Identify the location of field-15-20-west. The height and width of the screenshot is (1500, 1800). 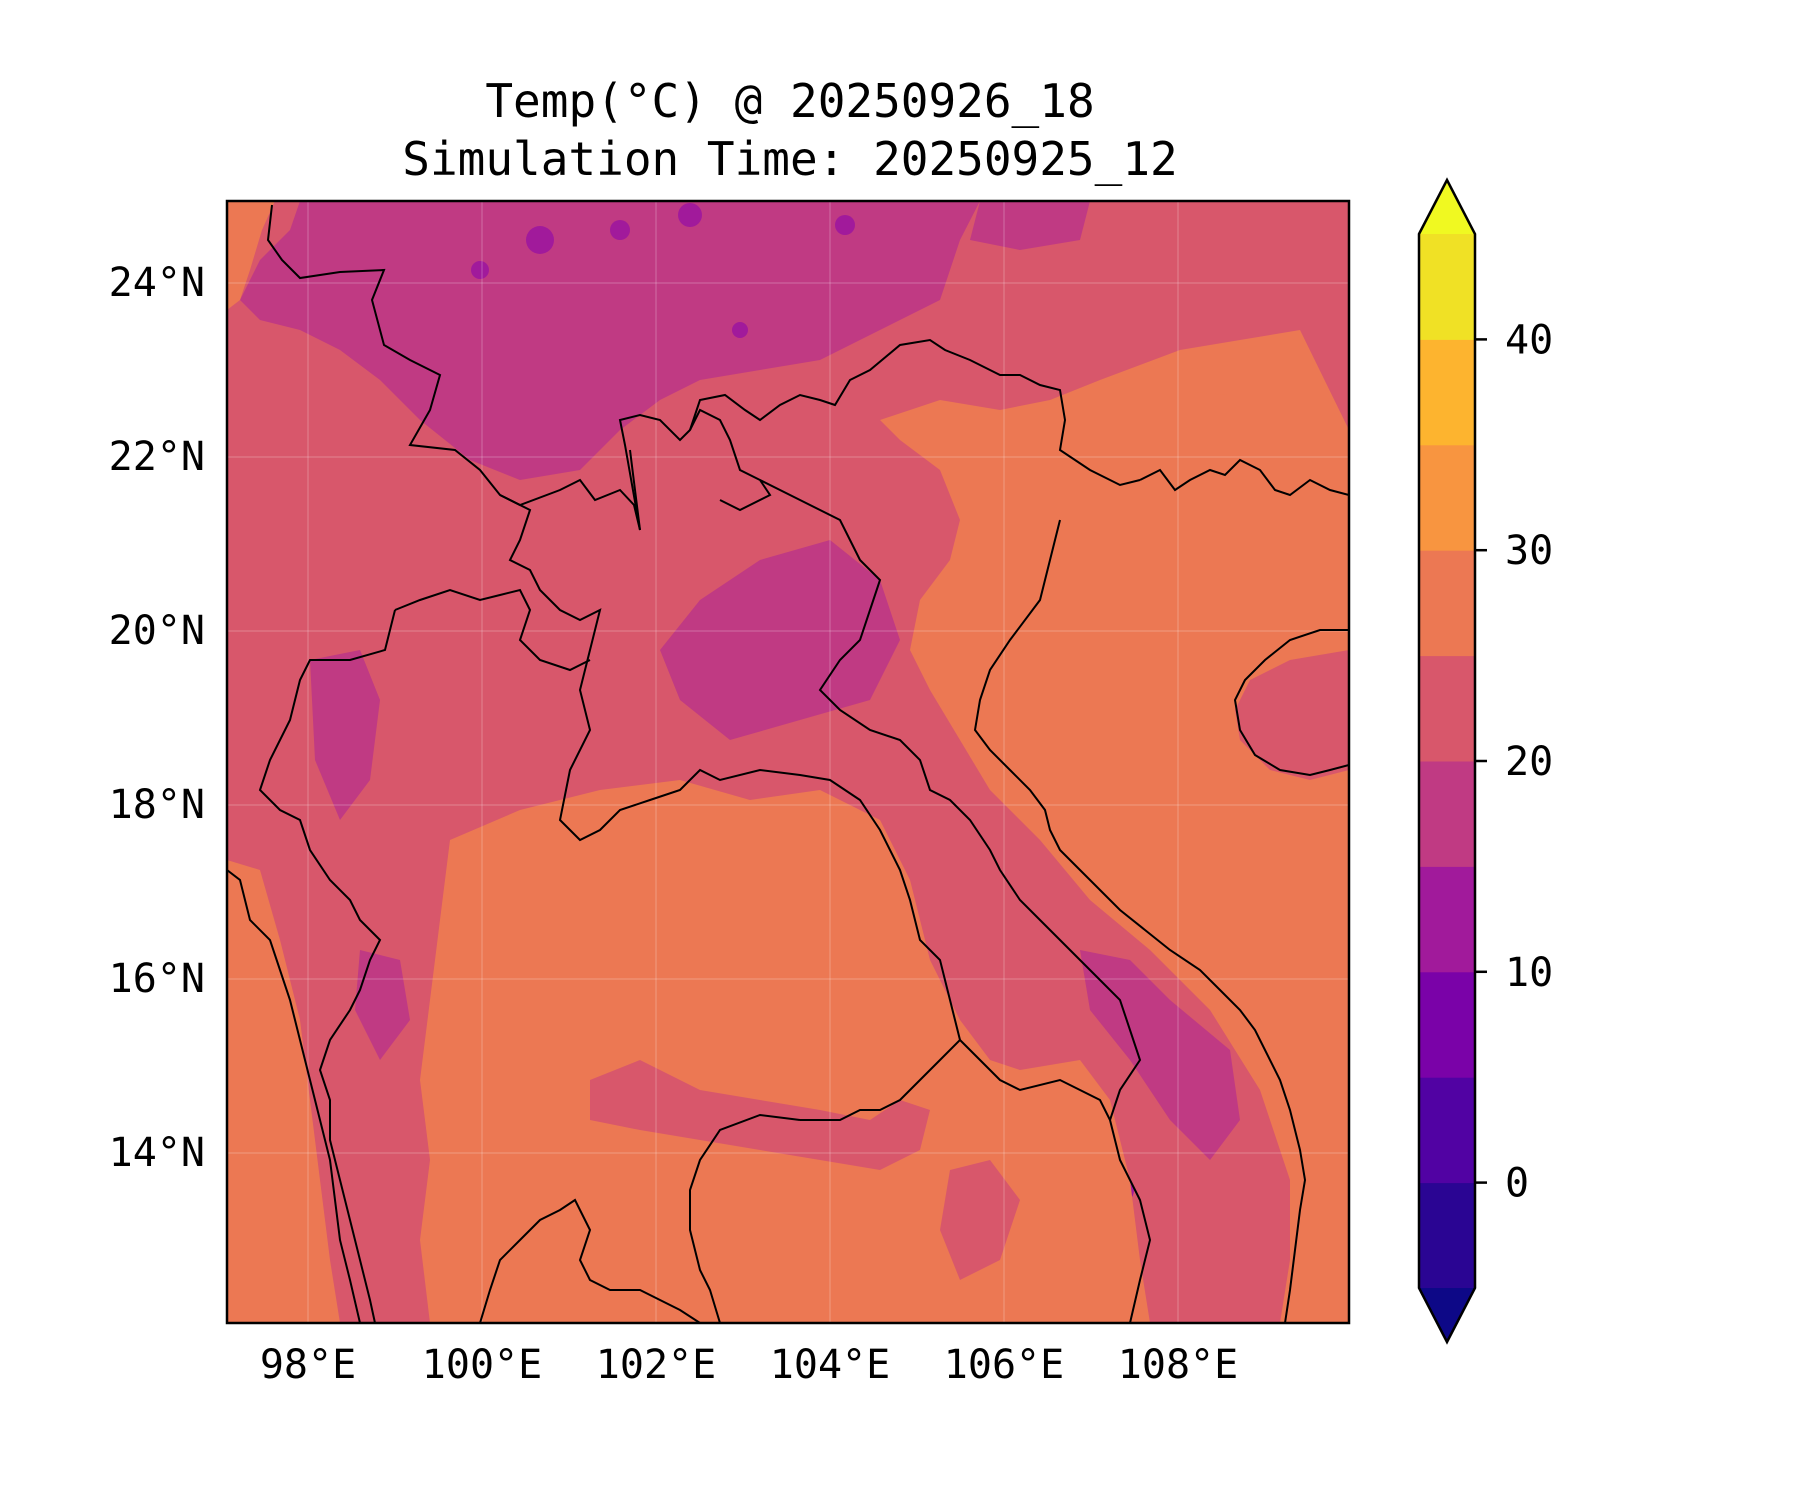
(345, 735).